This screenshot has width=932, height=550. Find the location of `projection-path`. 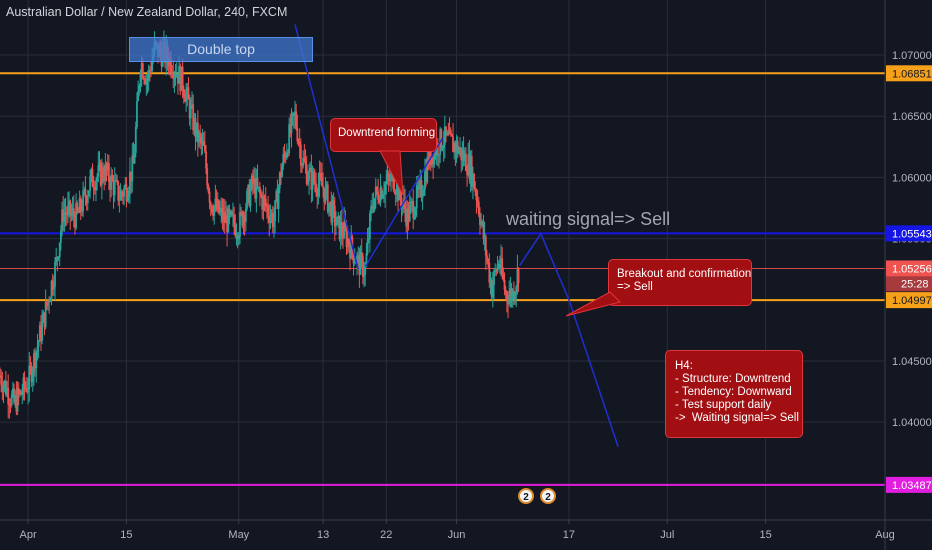

projection-path is located at coordinates (569, 339).